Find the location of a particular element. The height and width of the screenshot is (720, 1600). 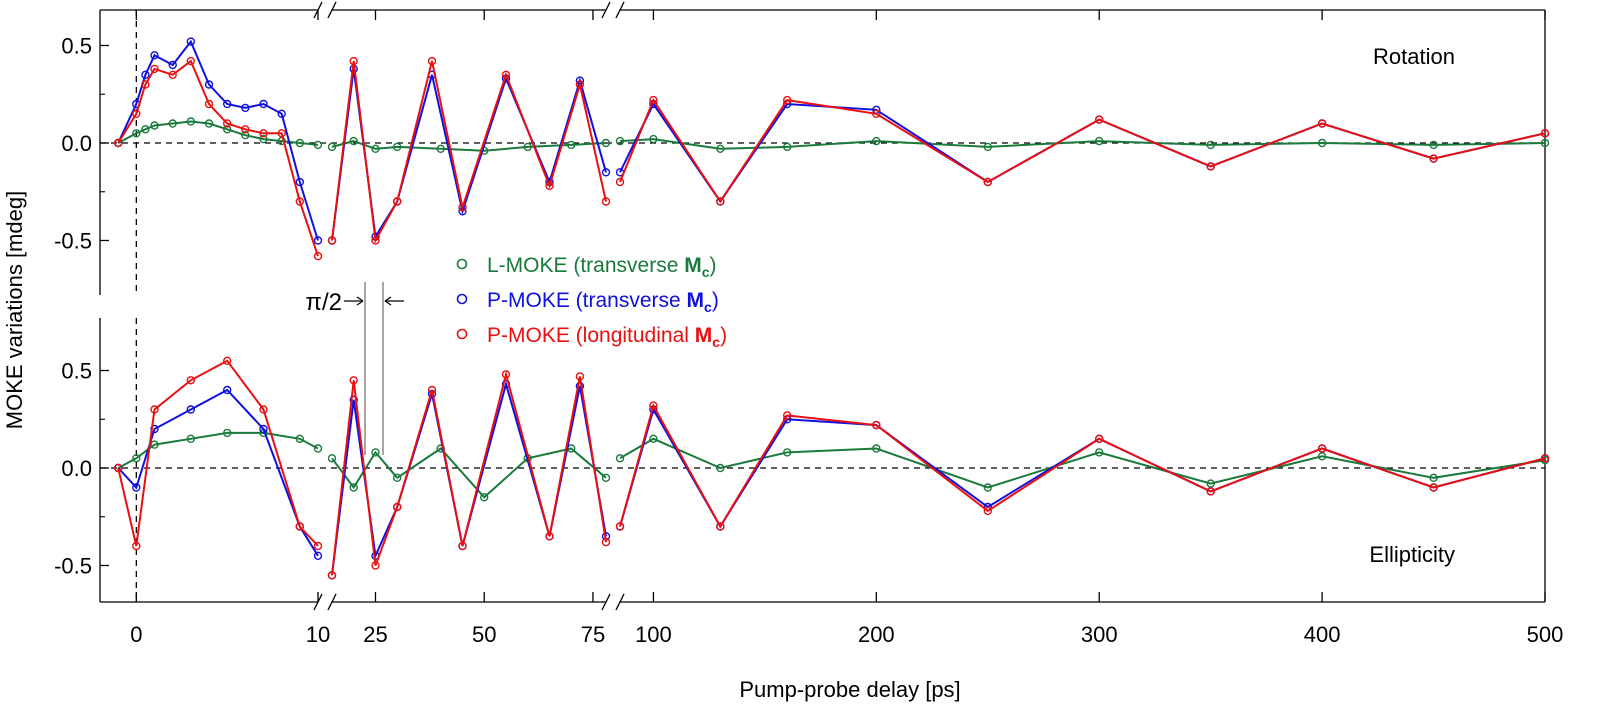

y-tick-label: 0.5 is located at coordinates (76, 46).